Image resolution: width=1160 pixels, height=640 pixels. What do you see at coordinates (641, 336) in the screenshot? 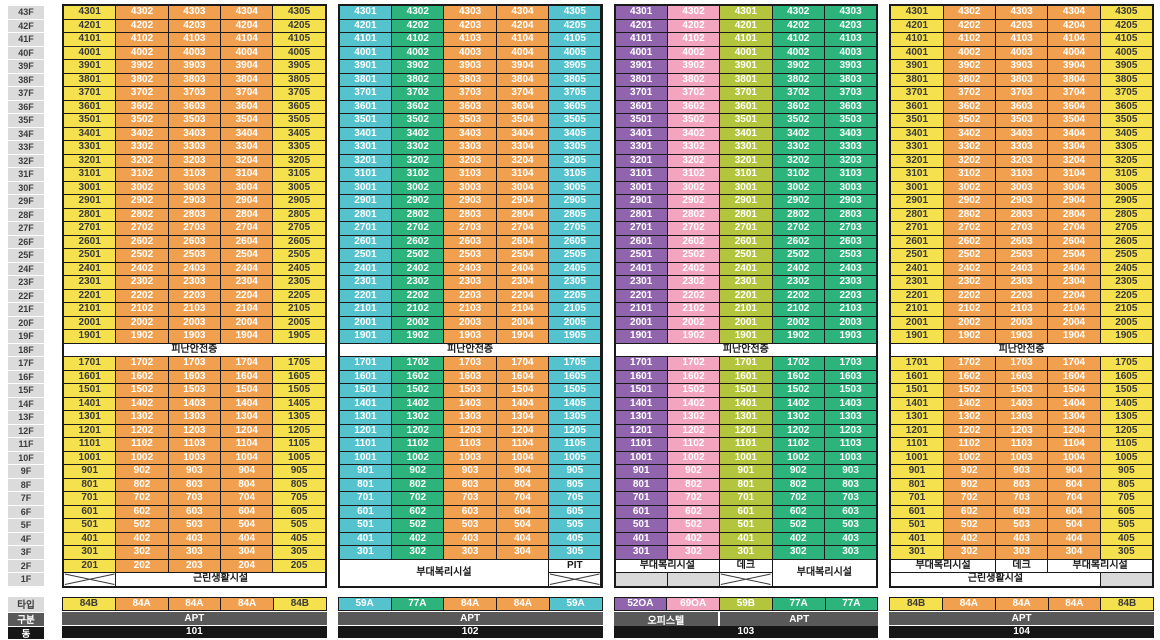
I see `unit-cell: 1901` at bounding box center [641, 336].